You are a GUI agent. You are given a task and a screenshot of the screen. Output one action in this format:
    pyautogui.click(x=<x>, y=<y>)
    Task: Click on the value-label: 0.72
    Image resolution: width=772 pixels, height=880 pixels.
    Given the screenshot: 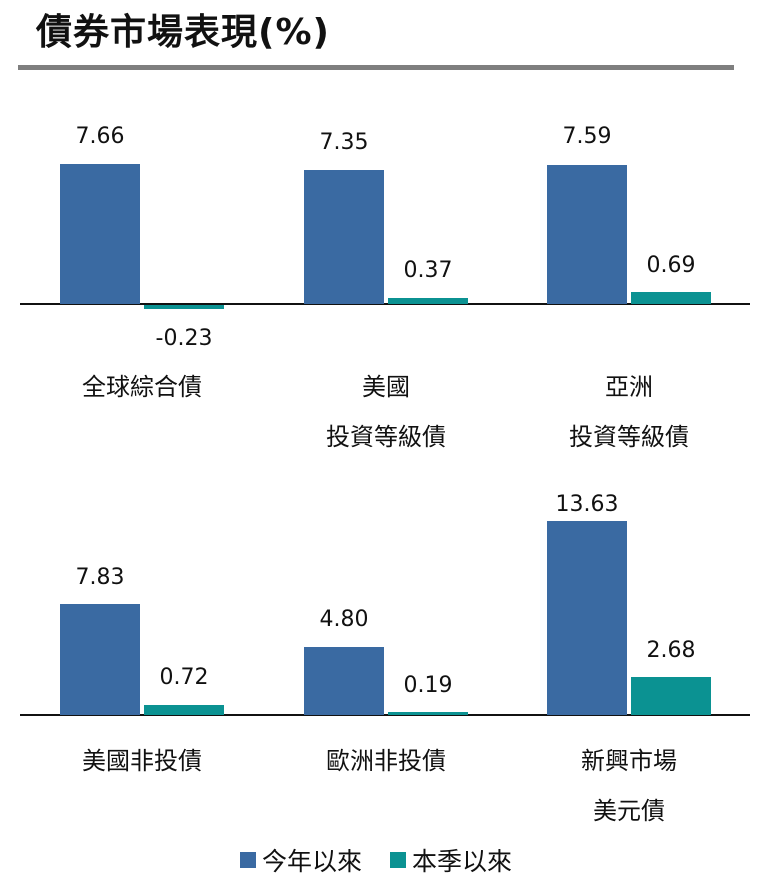 What is the action you would take?
    pyautogui.click(x=184, y=677)
    